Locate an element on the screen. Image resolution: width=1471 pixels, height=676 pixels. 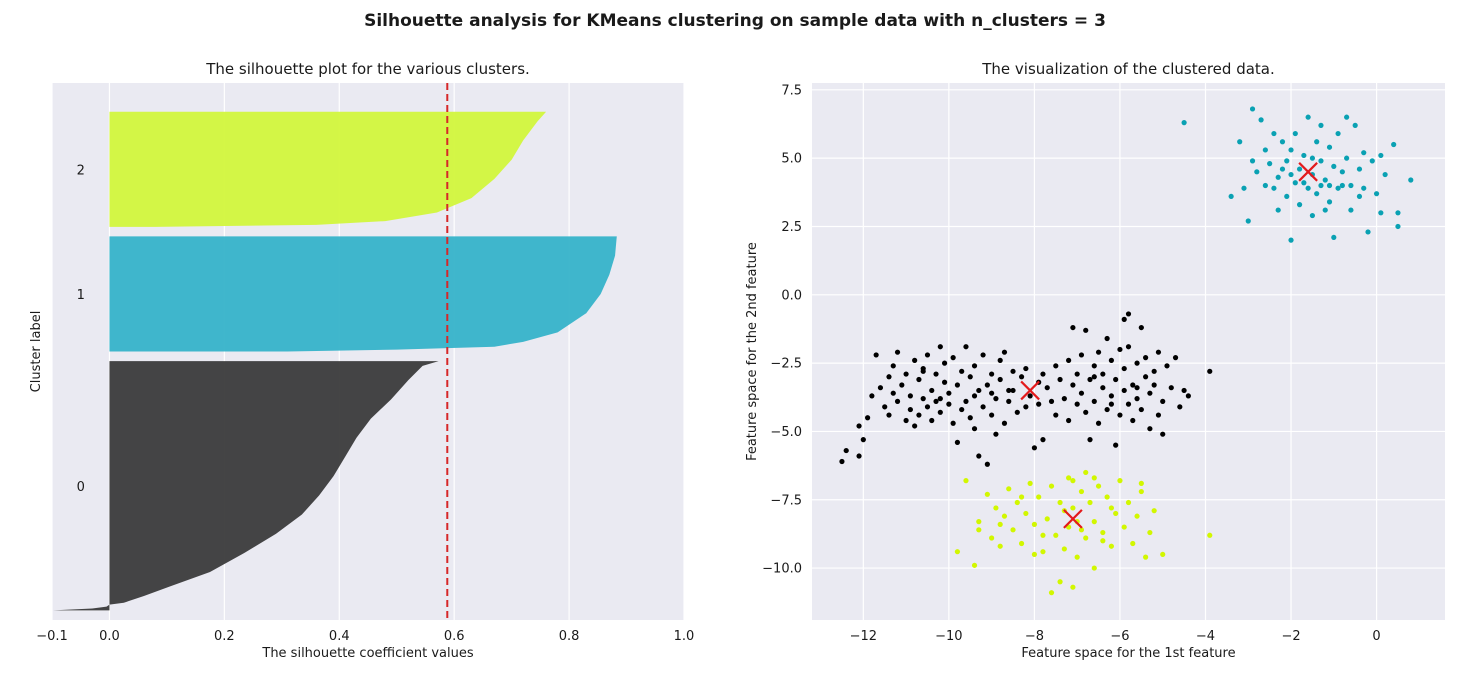
scatter-y-tick-label: 7.5 is located at coordinates (791, 90).